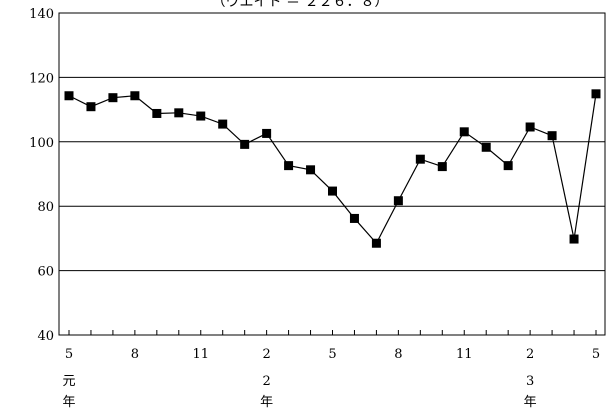  What do you see at coordinates (41, 143) in the screenshot?
I see `y-tick-label: 100` at bounding box center [41, 143].